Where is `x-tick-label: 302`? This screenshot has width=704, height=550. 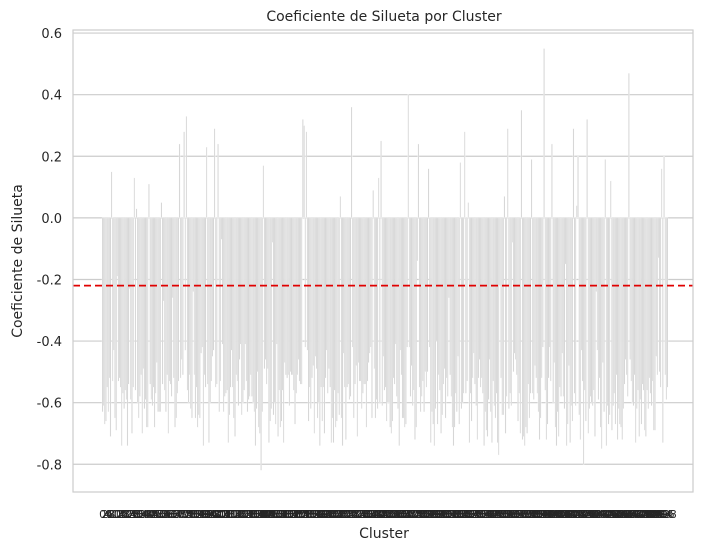 x-tick-label: 302 is located at coordinates (444, 514).